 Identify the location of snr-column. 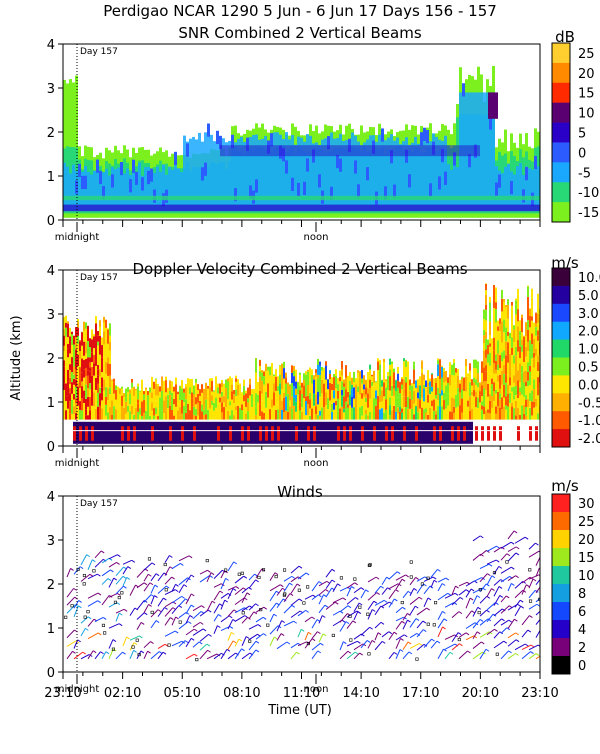
(448, 187).